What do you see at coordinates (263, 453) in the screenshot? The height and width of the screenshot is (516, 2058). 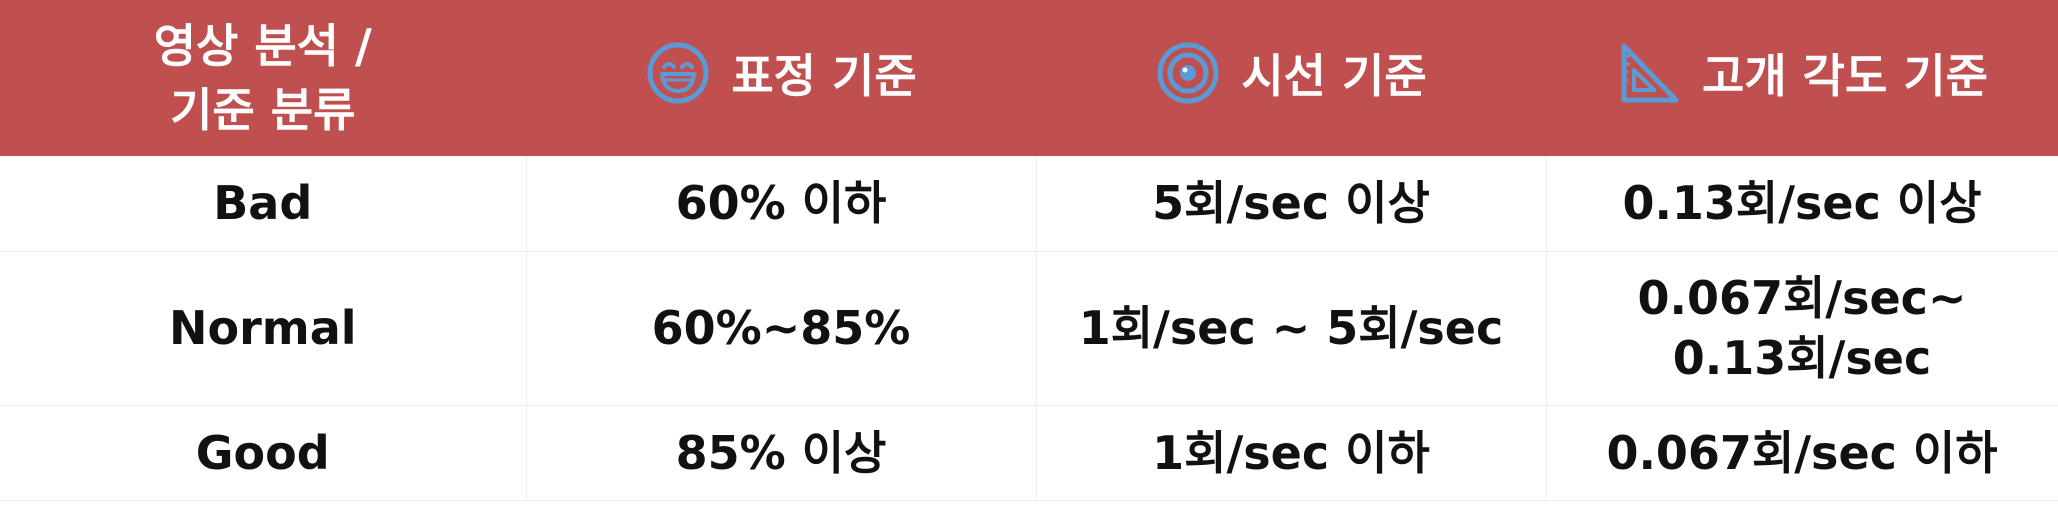 I see `grade-cell: Good` at bounding box center [263, 453].